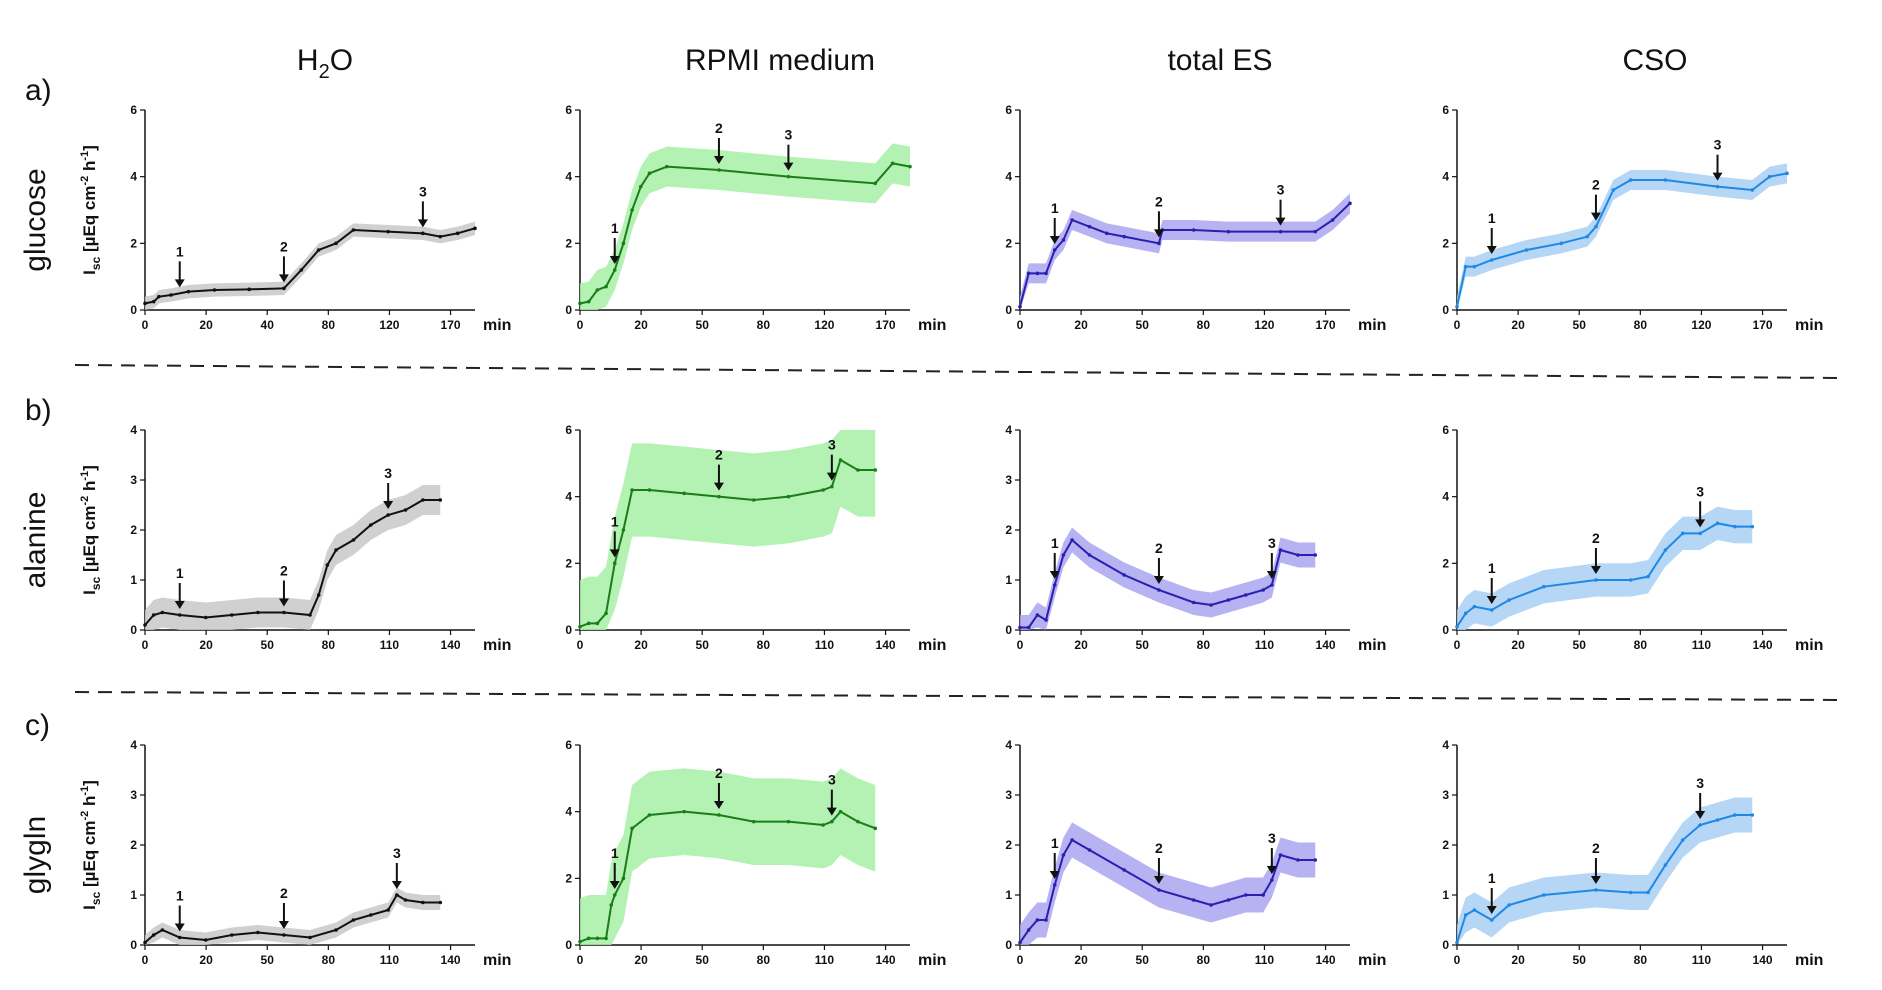 The image size is (1882, 990). I want to click on column-title-main: H, so click(308, 60).